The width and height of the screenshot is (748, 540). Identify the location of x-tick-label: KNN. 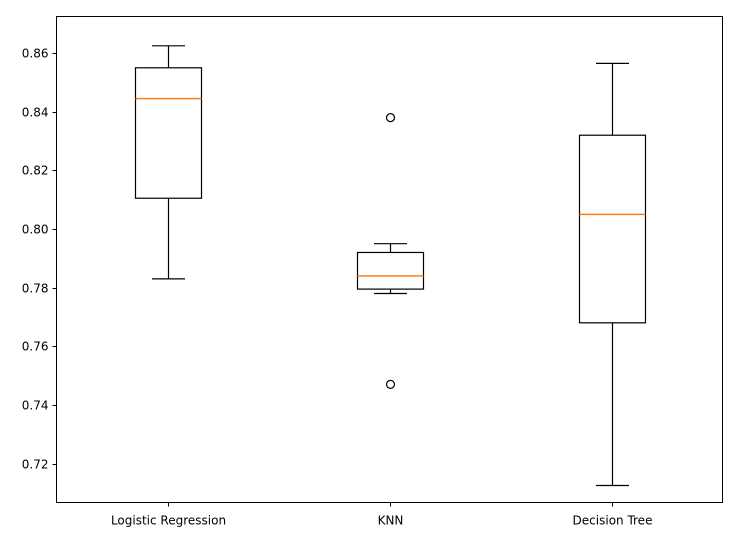
(391, 521).